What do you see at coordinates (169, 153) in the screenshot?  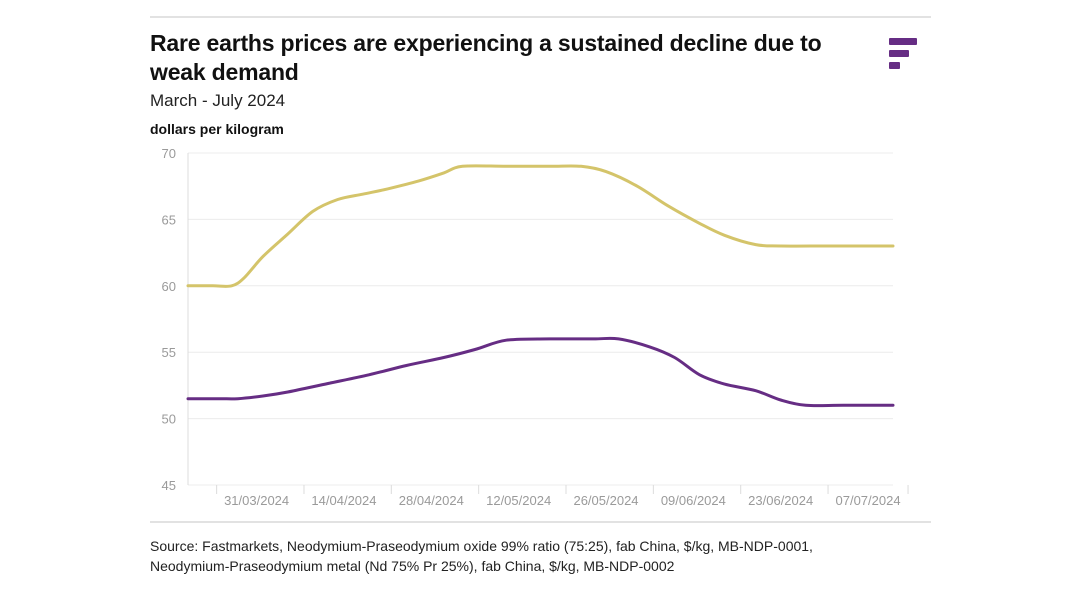 I see `y-tick-label: 70` at bounding box center [169, 153].